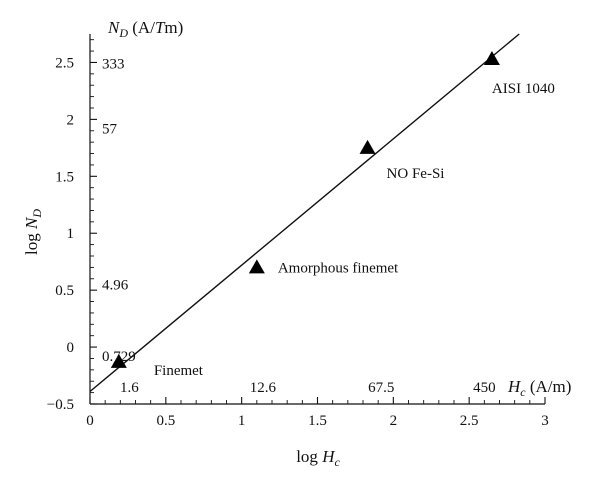  I want to click on y-tick-label: 0.5, so click(64, 291).